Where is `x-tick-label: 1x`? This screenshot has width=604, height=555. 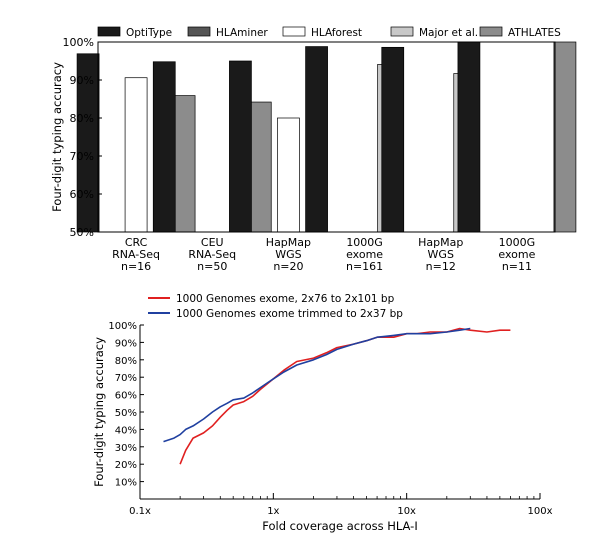 x-tick-label: 1x is located at coordinates (273, 511).